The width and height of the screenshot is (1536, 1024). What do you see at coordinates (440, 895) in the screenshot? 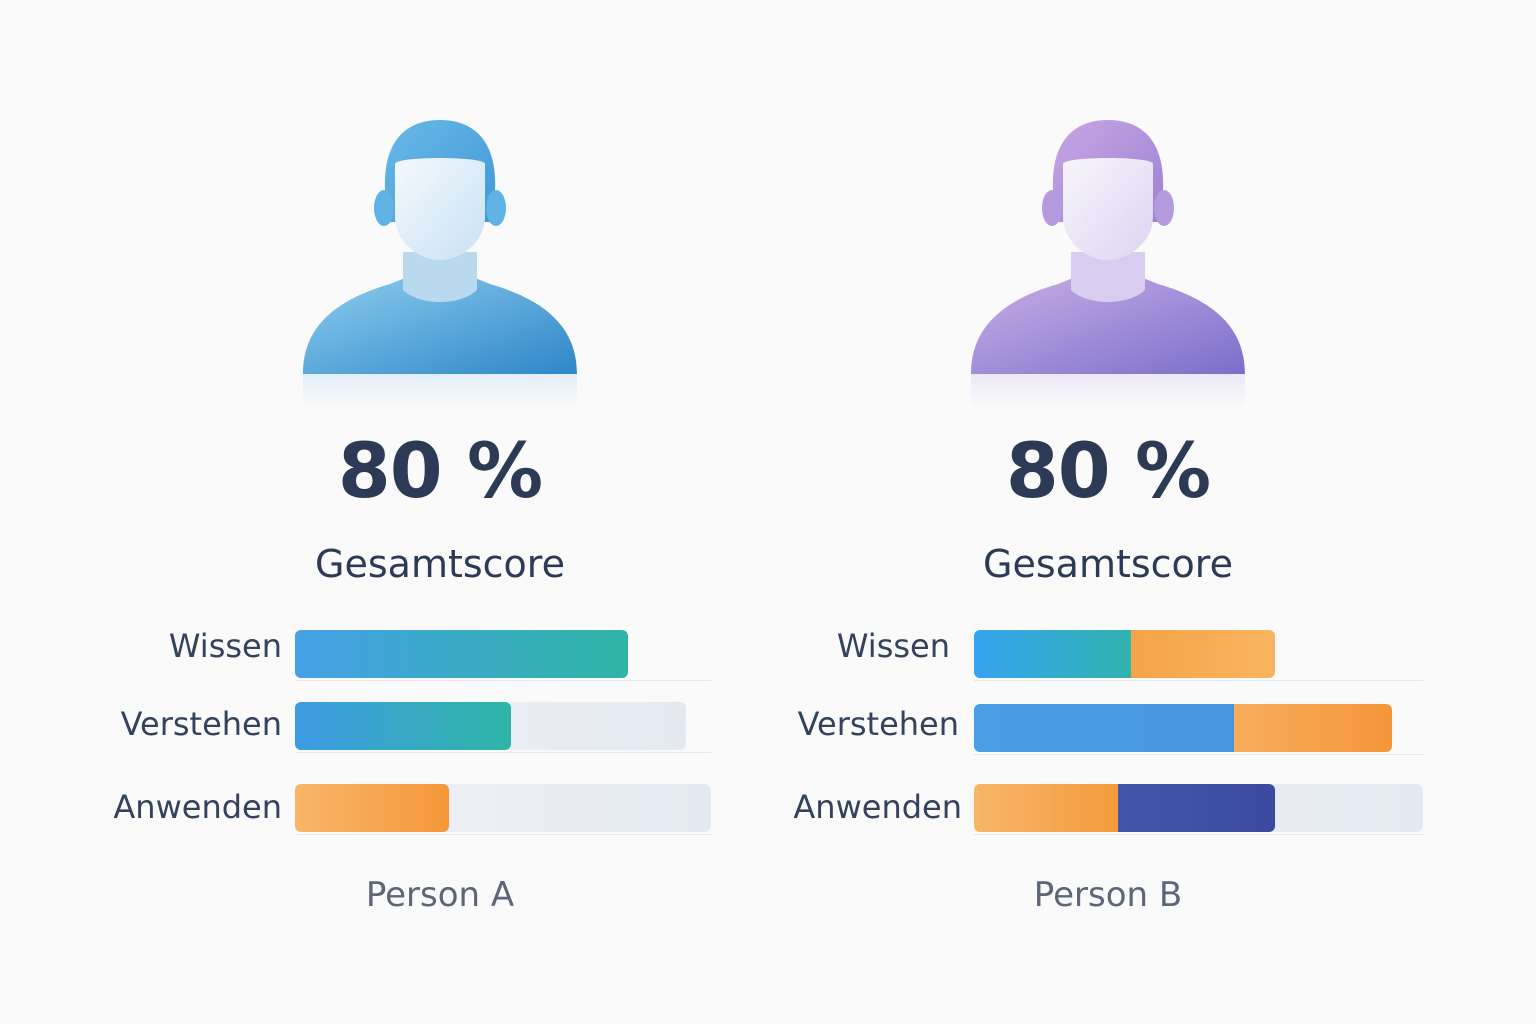
I see `person-name: Person A` at bounding box center [440, 895].